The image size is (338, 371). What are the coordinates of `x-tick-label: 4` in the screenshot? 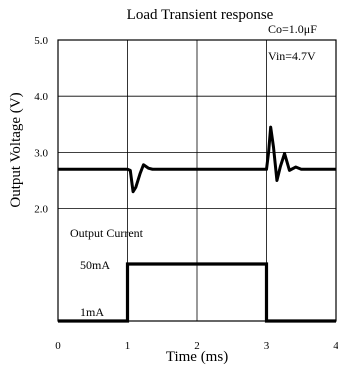 It's located at (335, 346).